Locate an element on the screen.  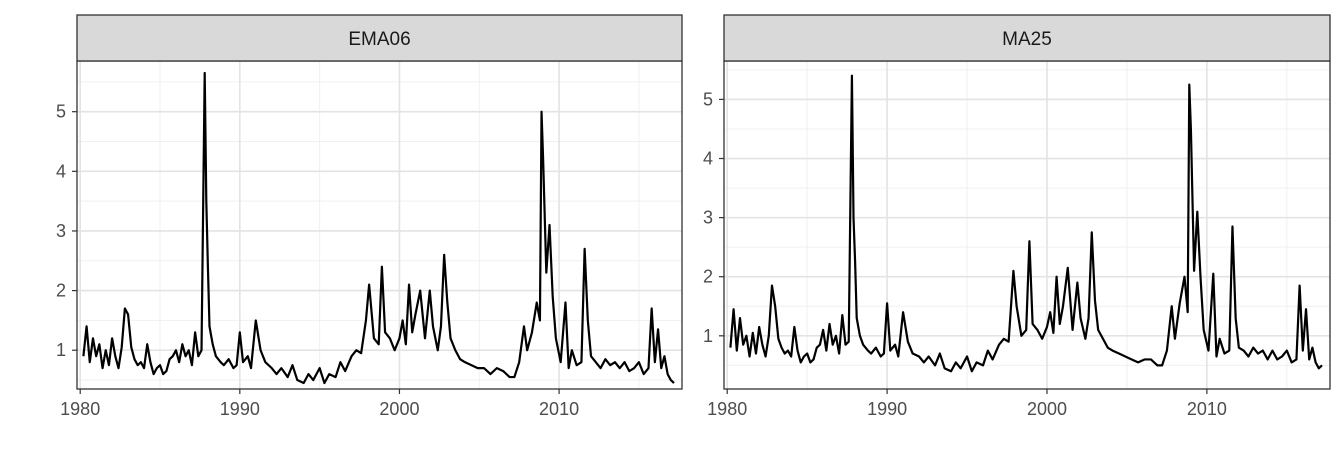
facet-strip-title: EMA06 is located at coordinates (379, 39).